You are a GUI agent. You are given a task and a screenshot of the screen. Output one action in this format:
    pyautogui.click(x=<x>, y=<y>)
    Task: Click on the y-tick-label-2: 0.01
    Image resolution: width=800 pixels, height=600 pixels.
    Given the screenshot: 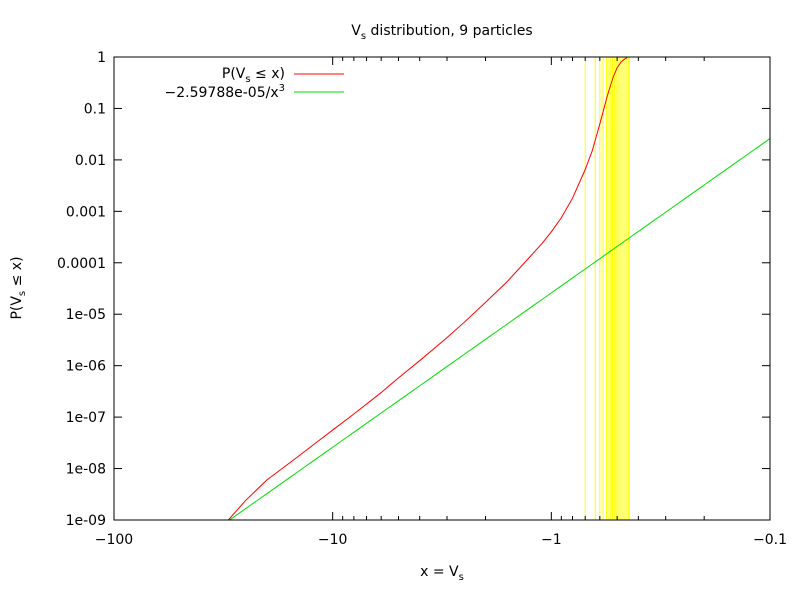 What is the action you would take?
    pyautogui.click(x=90, y=161)
    